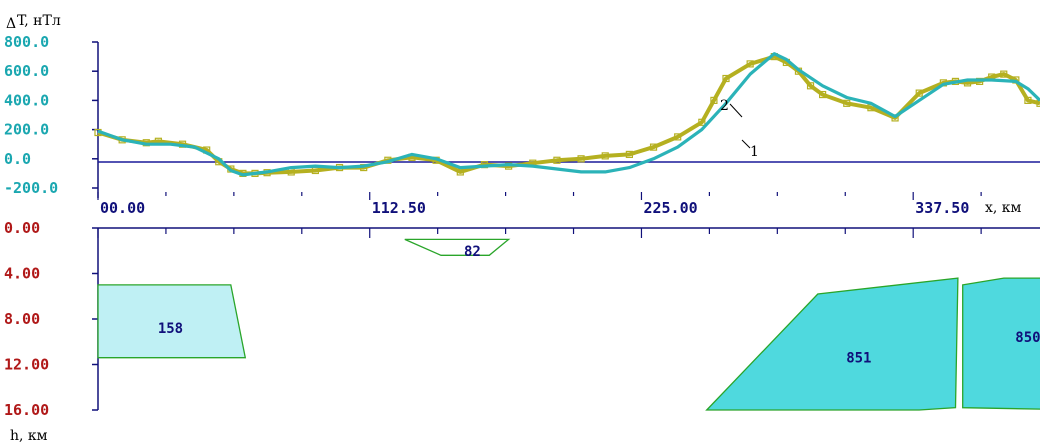 The width and height of the screenshot is (1040, 448). I want to click on x-axis-label: x, км, so click(1003, 208).